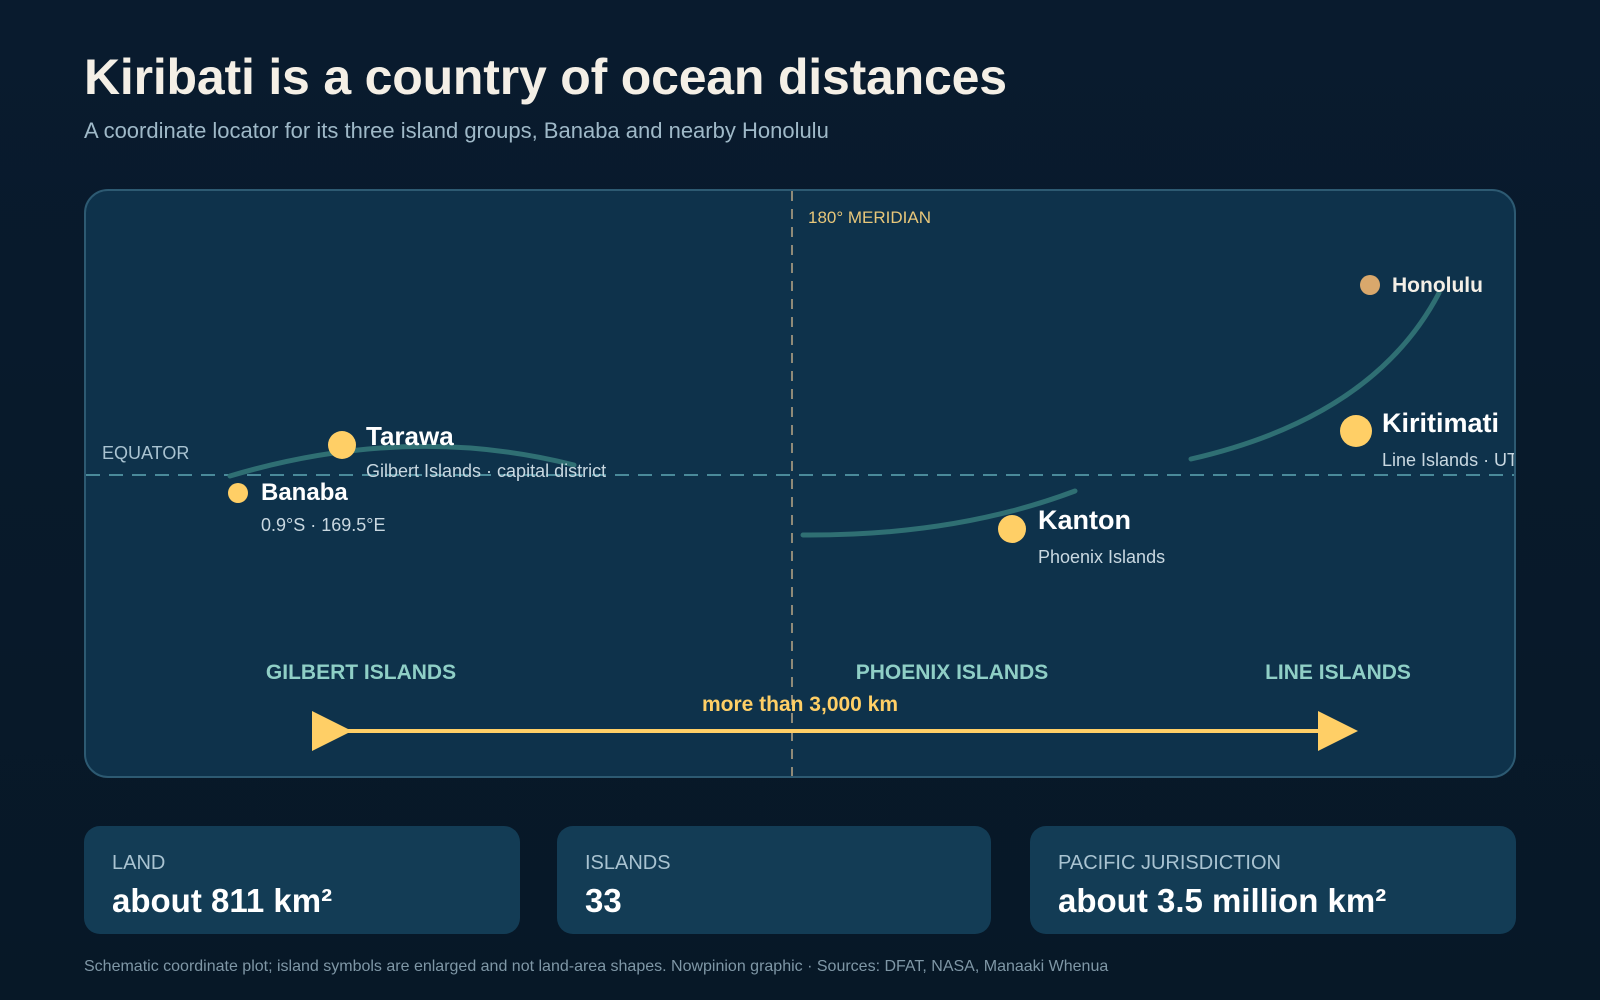  Describe the element at coordinates (1222, 900) in the screenshot. I see `stat-value-jurisdiction: about 3.5 million km²` at that location.